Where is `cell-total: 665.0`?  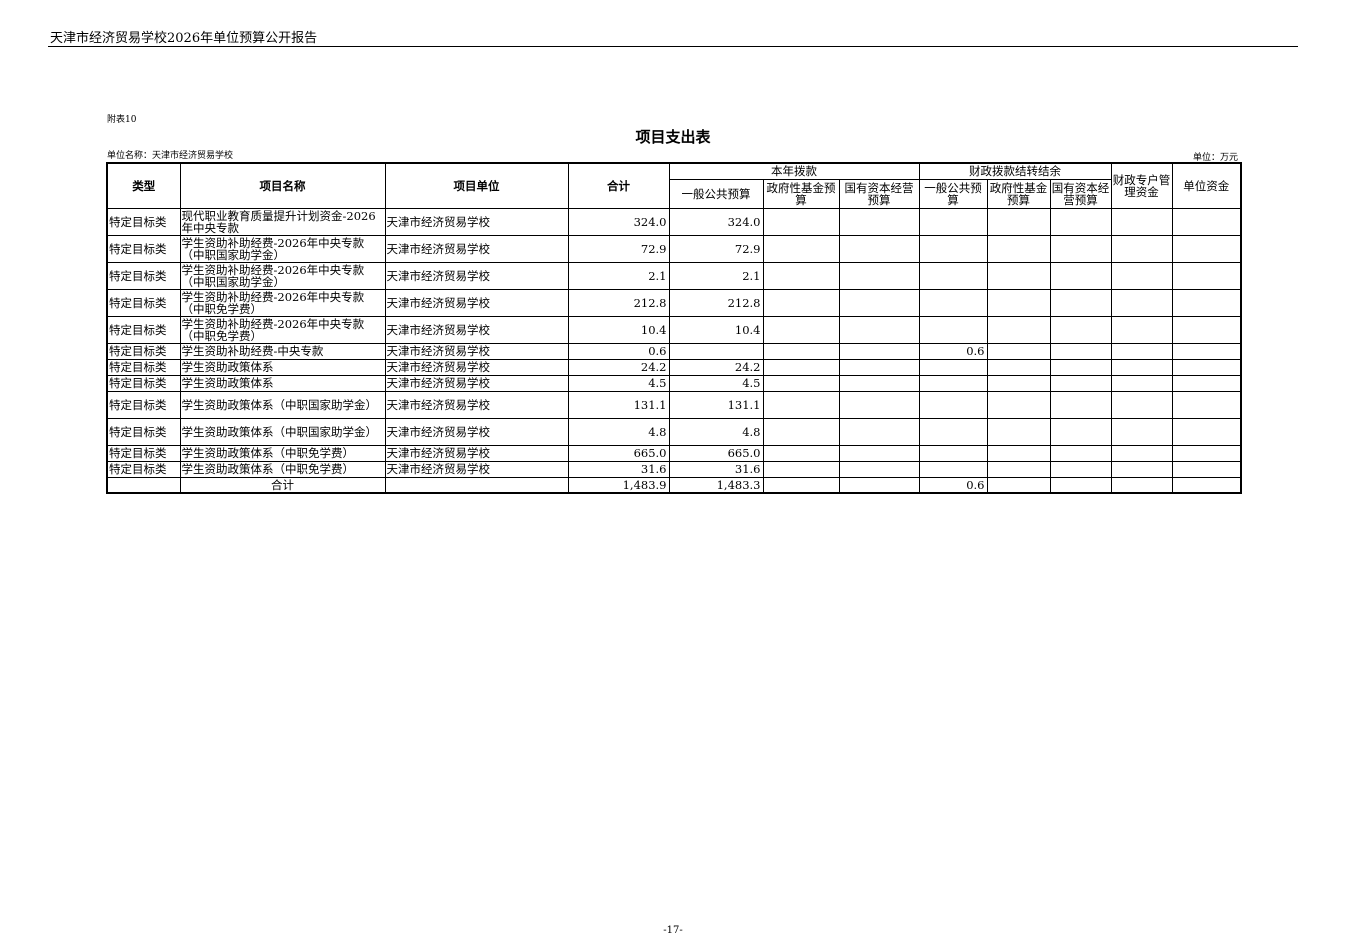 cell-total: 665.0 is located at coordinates (618, 453).